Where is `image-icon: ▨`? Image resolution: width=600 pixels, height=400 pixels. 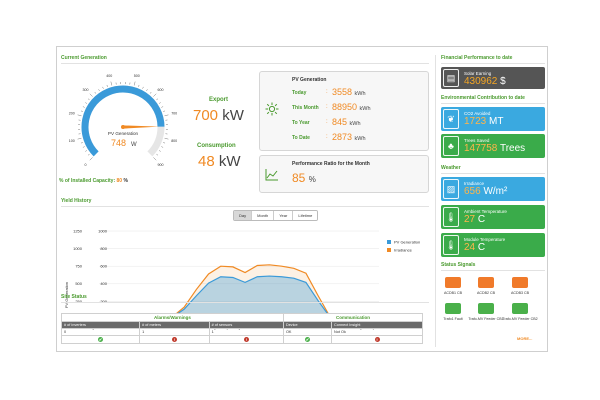 image-icon: ▨ is located at coordinates (451, 189).